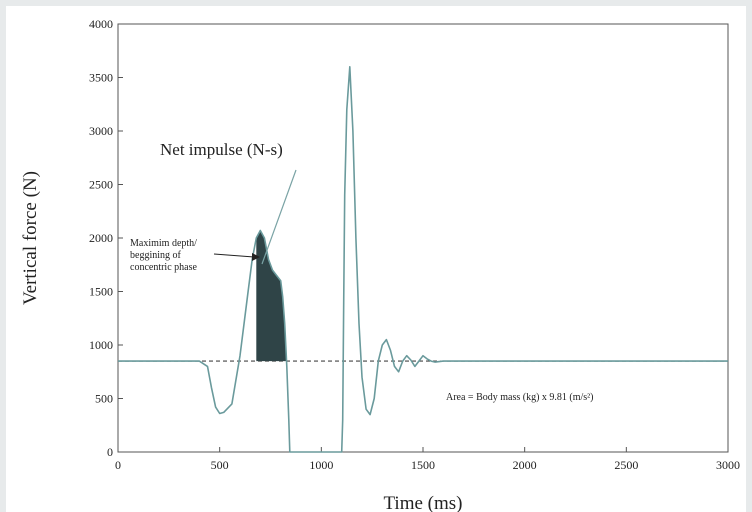 Image resolution: width=752 pixels, height=512 pixels. What do you see at coordinates (423, 465) in the screenshot?
I see `x-tick-label: 1500` at bounding box center [423, 465].